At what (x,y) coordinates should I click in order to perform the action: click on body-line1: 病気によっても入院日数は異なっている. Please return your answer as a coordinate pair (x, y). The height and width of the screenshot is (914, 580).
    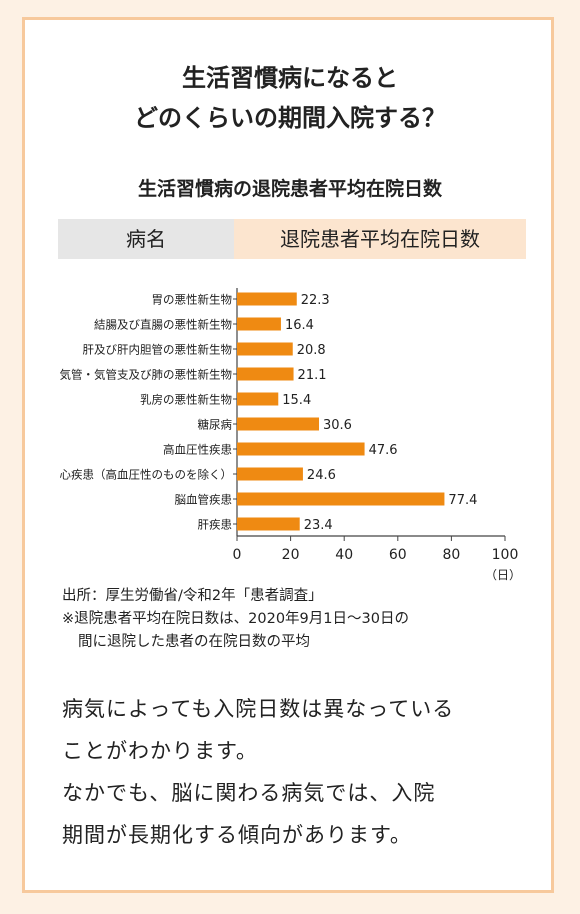
    Looking at the image, I should click on (258, 709).